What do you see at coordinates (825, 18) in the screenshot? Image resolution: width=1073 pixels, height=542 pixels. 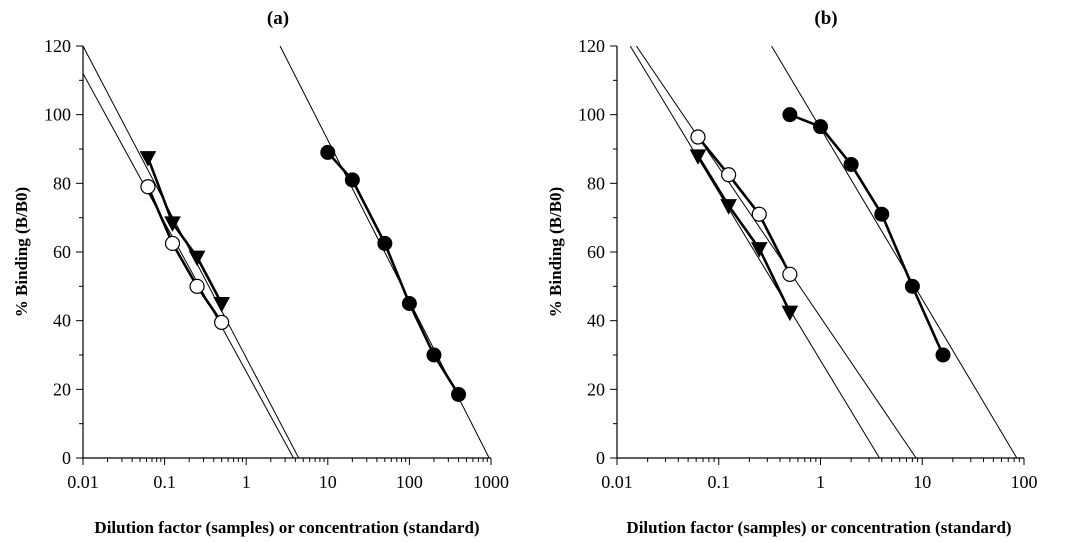 I see `panel-title: (b)` at bounding box center [825, 18].